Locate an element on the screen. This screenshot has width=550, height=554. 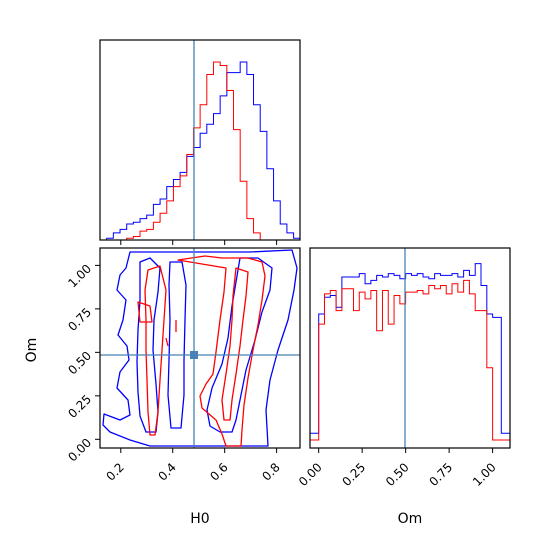
red-contour-small-left is located at coordinates (145, 312).